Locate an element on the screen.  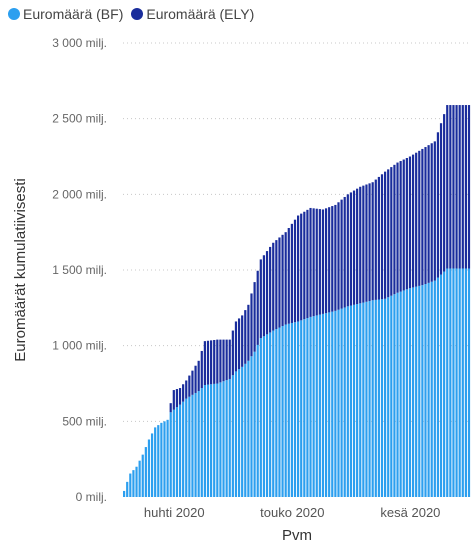
legend: Euromäärä (BF) Euromäärä (ELY) is located at coordinates (131, 14).